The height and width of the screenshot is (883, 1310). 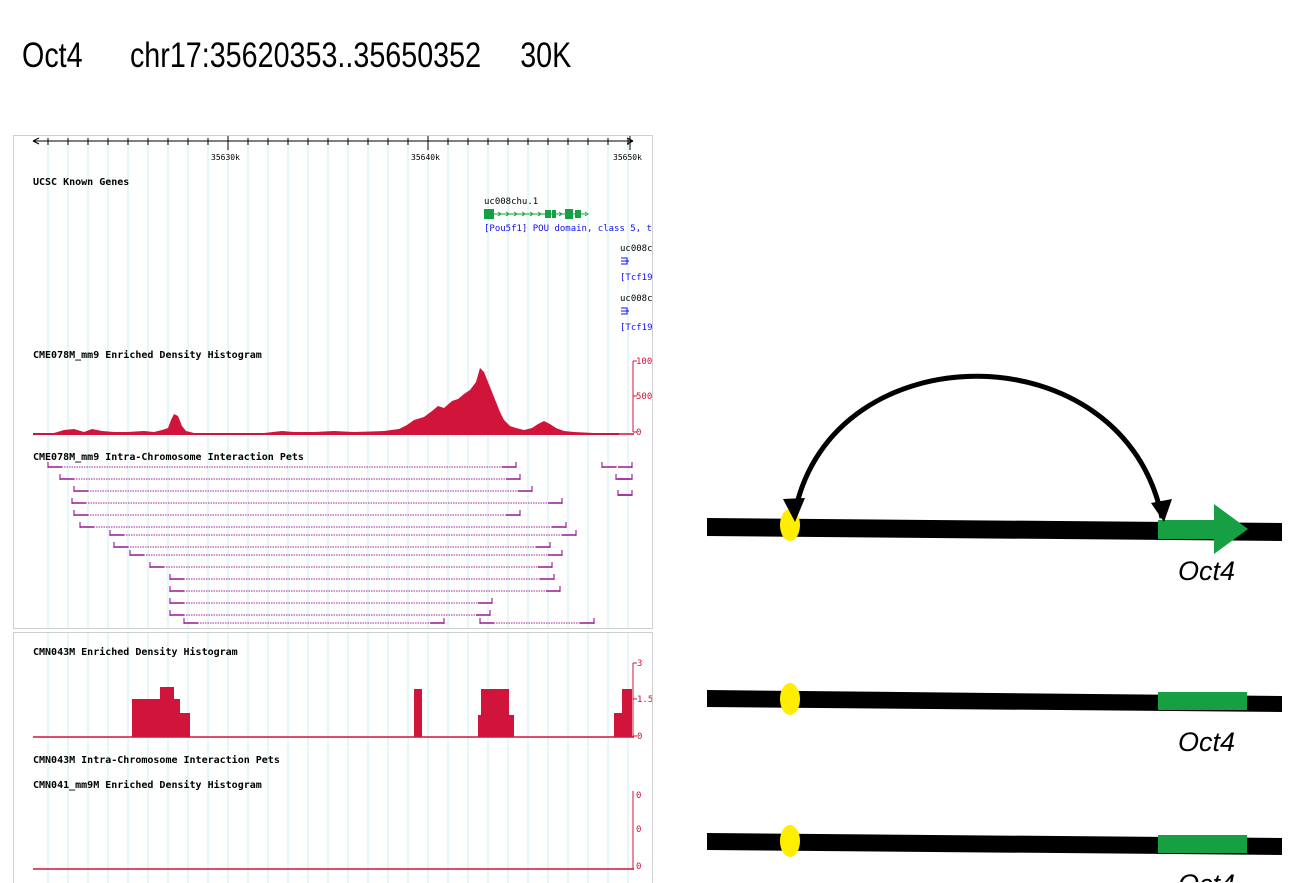 I want to click on vertical-gridlines, so click(x=338, y=758).